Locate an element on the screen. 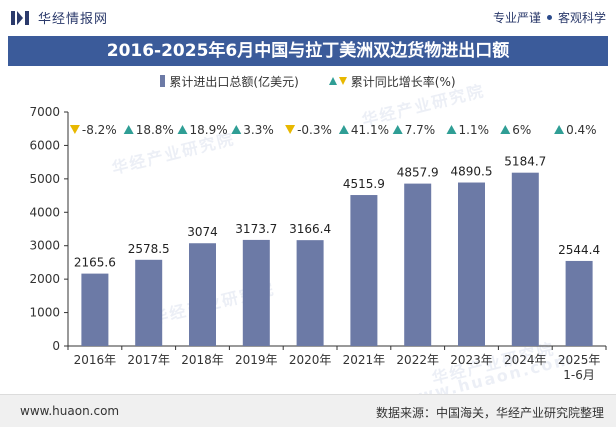 The height and width of the screenshot is (427, 616). growth-label: 18.9% is located at coordinates (209, 130).